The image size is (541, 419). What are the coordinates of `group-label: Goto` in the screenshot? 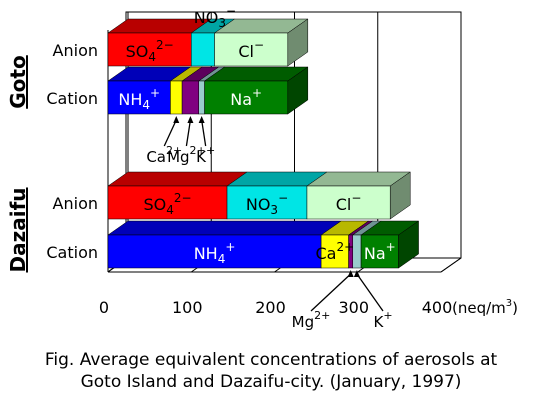 It's located at (18, 81).